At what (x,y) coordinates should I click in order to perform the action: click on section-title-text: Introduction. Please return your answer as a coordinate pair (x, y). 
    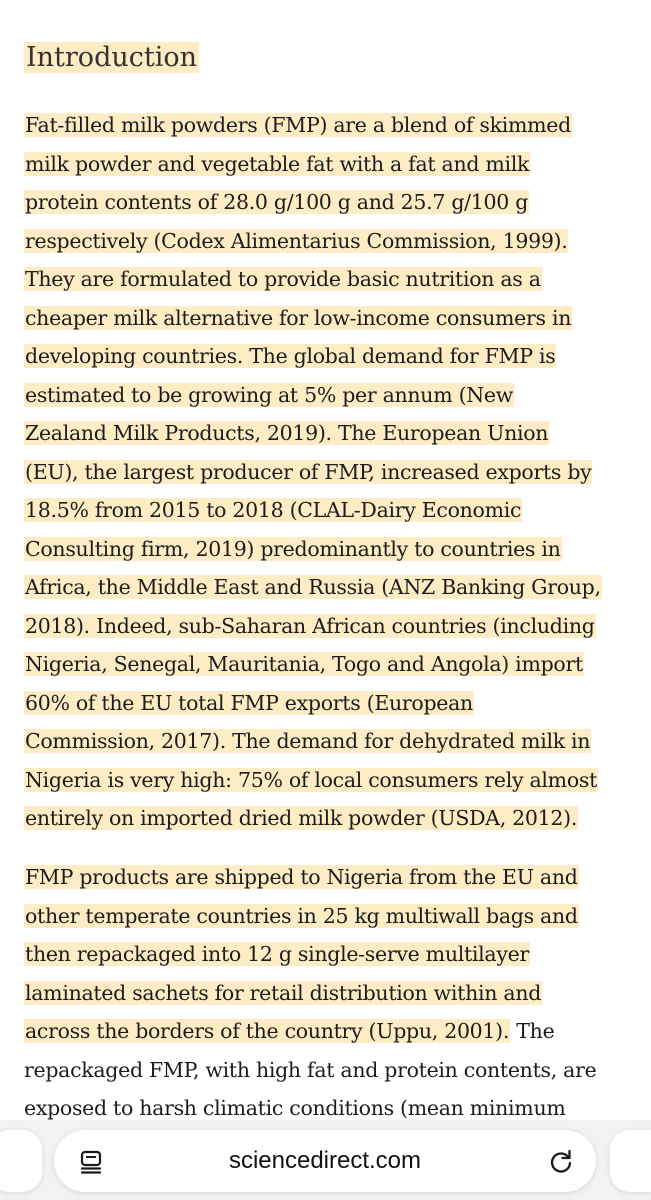
    Looking at the image, I should click on (111, 57).